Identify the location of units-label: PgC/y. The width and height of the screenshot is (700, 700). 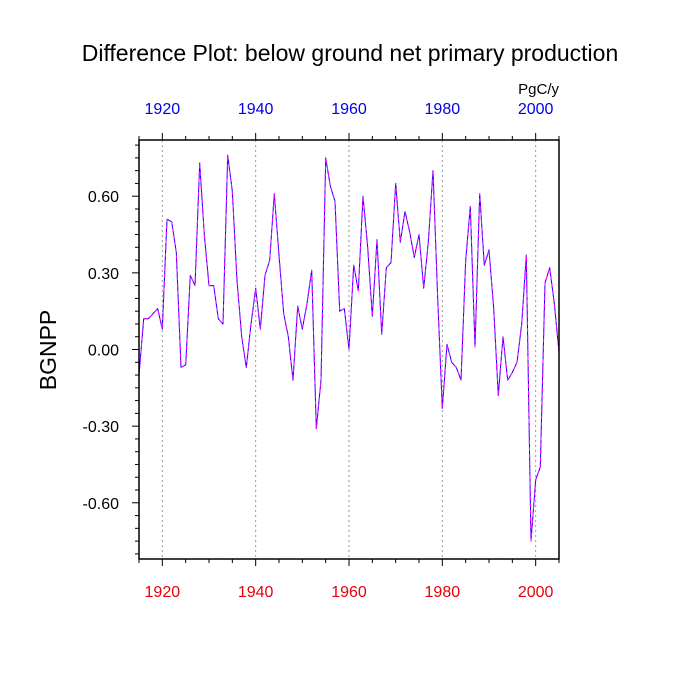
(538, 89).